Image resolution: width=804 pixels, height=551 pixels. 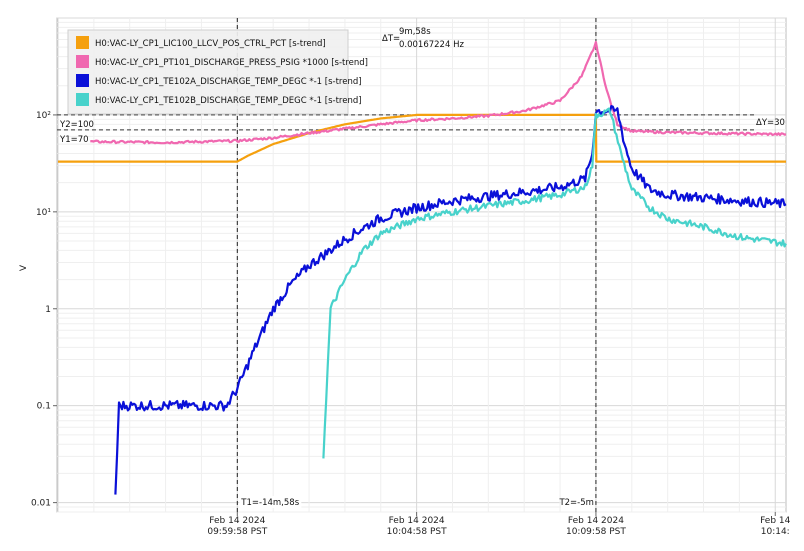 What do you see at coordinates (415, 32) in the screenshot?
I see `delta-t-time: 9m,58s` at bounding box center [415, 32].